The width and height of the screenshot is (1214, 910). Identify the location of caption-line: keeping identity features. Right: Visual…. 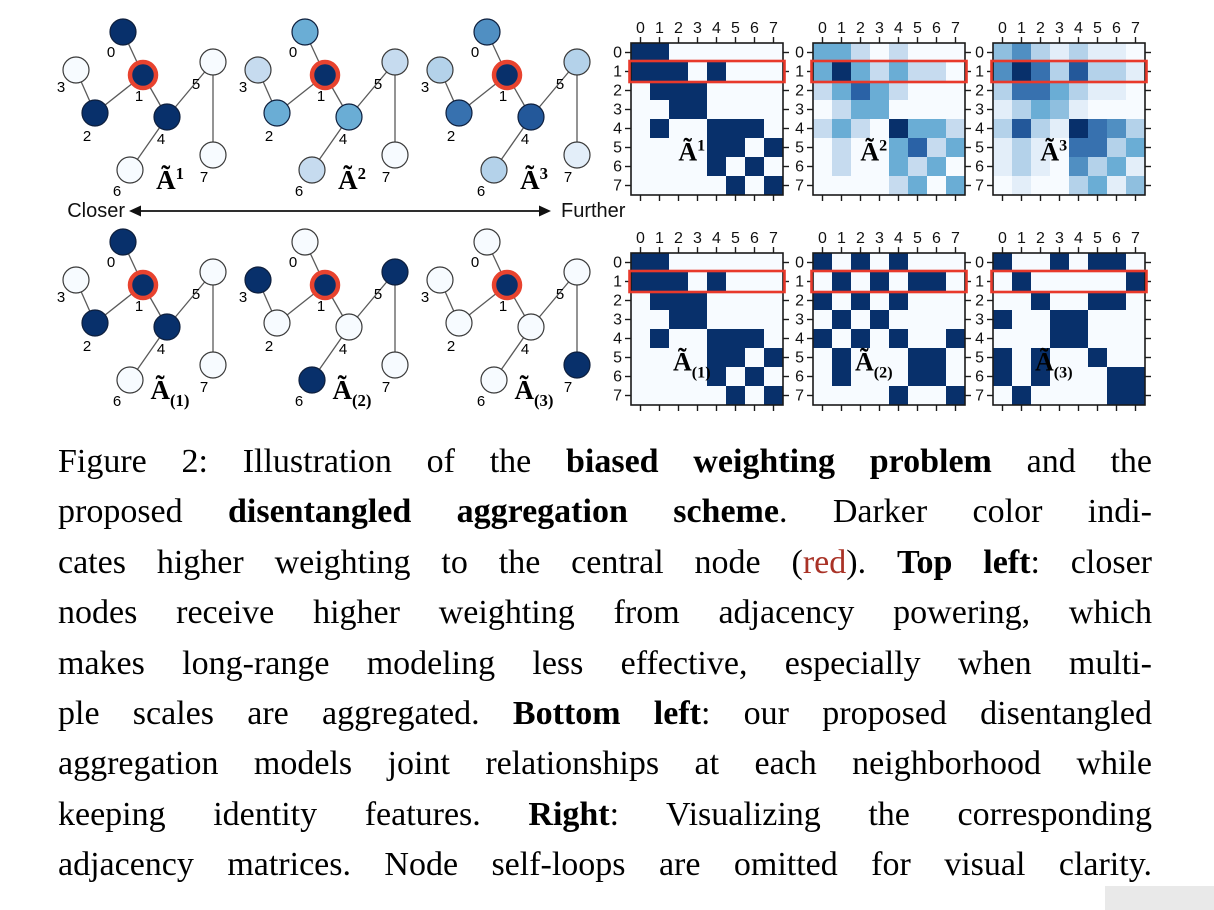
(605, 815).